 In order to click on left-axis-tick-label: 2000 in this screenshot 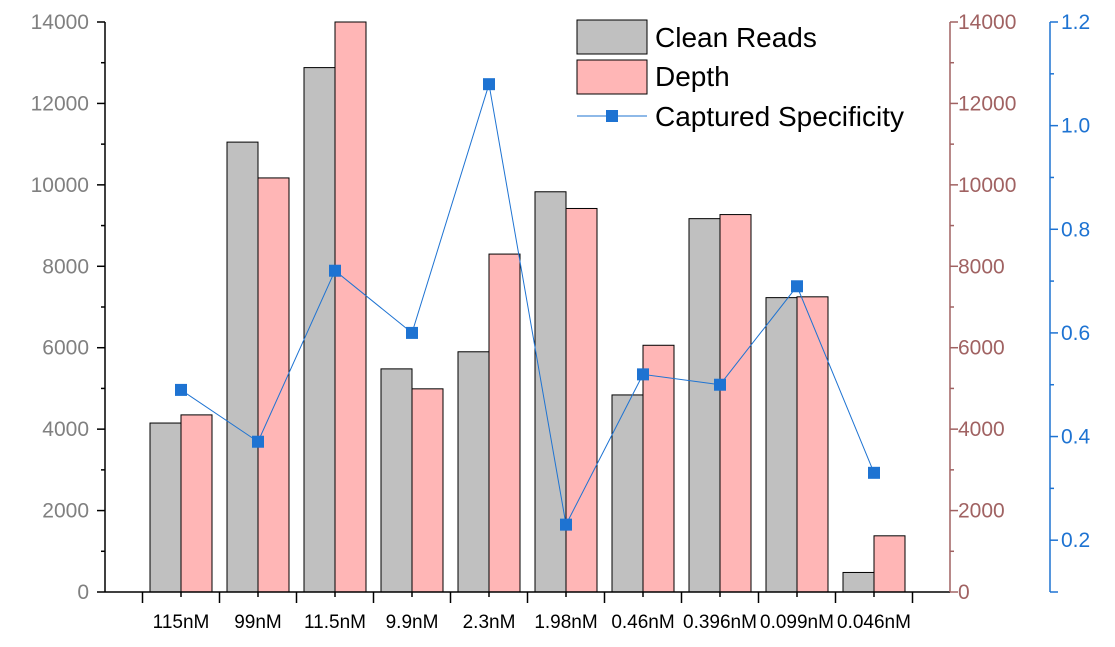, I will do `click(65, 511)`.